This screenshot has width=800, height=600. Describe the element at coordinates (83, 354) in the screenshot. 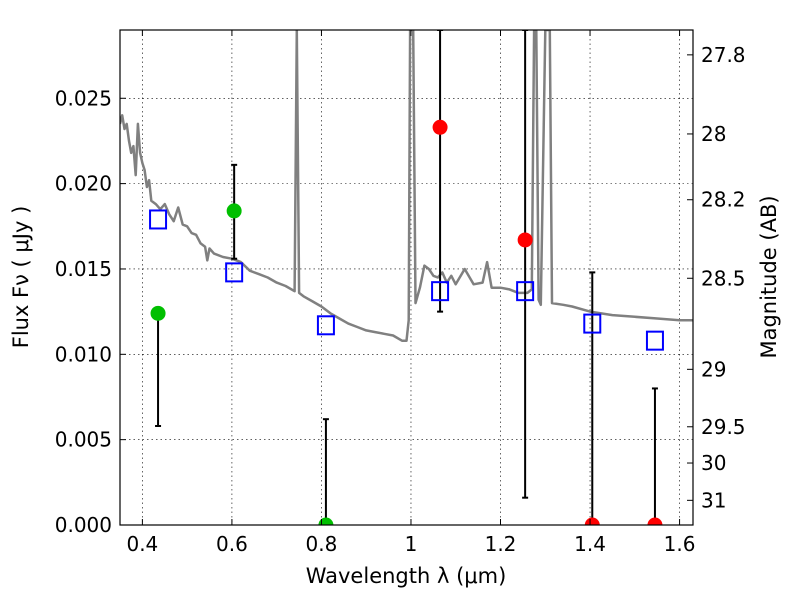

I see `y-tick-label: 0.010` at that location.